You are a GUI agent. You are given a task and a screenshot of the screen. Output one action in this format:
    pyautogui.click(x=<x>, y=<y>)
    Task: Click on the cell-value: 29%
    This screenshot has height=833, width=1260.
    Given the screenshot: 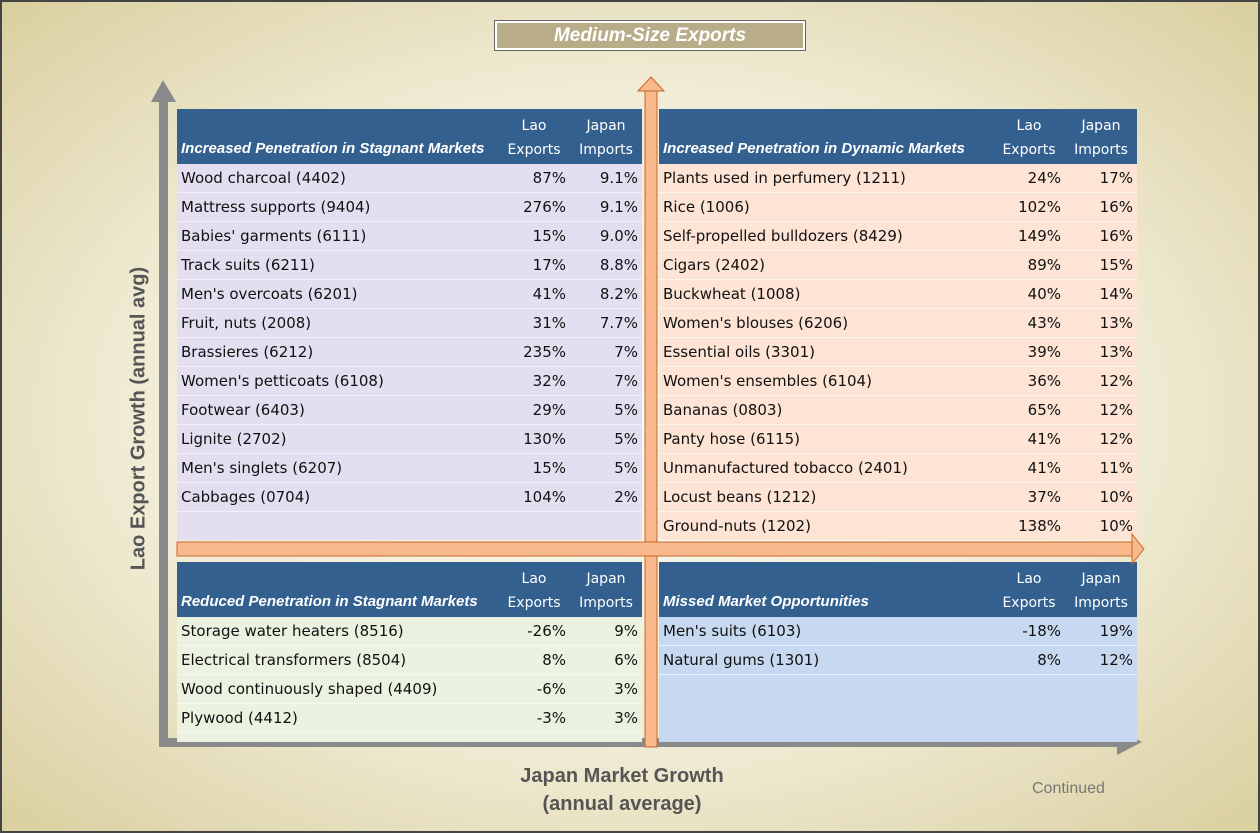 What is the action you would take?
    pyautogui.click(x=534, y=410)
    